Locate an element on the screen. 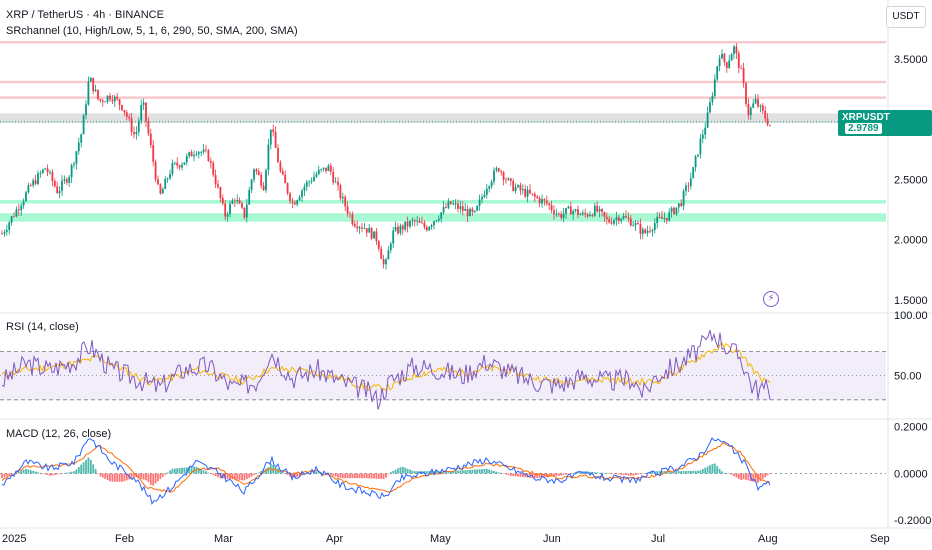  lightning-icon: ⚡ is located at coordinates (771, 299).